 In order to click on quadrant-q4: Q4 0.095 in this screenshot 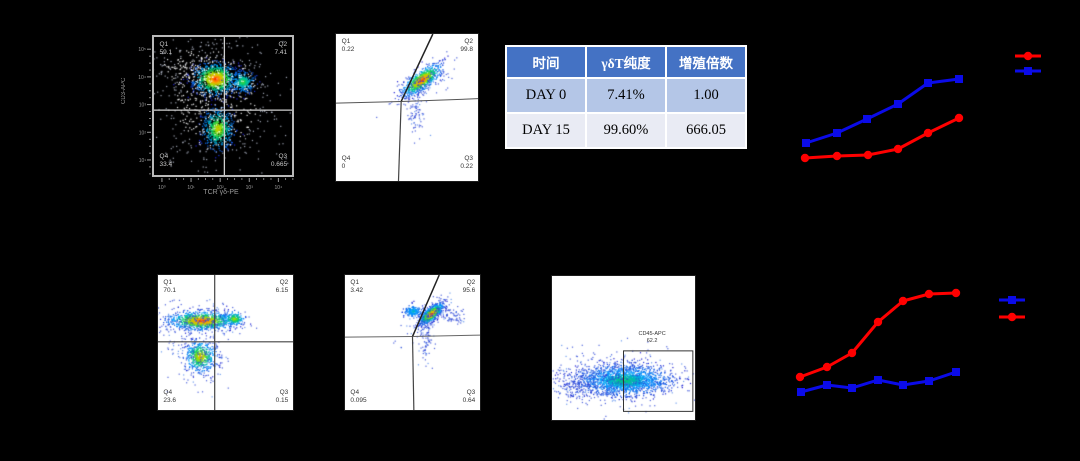, I will do `click(358, 397)`.